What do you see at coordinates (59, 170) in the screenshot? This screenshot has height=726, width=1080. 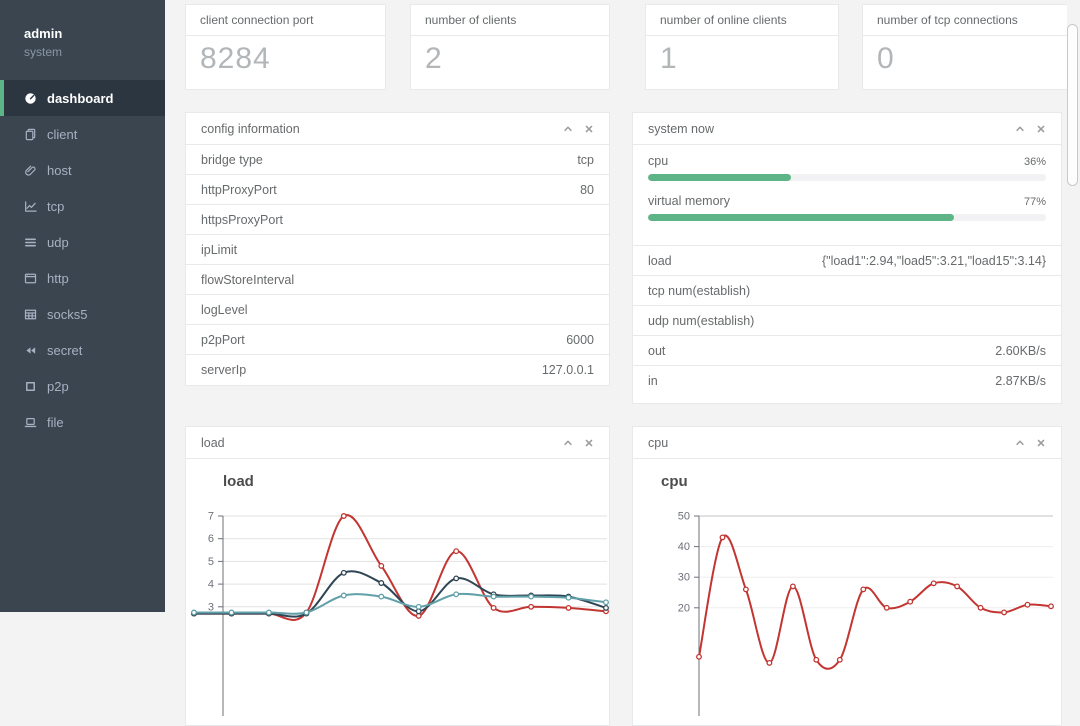 I see `sidebar-item-label: host` at bounding box center [59, 170].